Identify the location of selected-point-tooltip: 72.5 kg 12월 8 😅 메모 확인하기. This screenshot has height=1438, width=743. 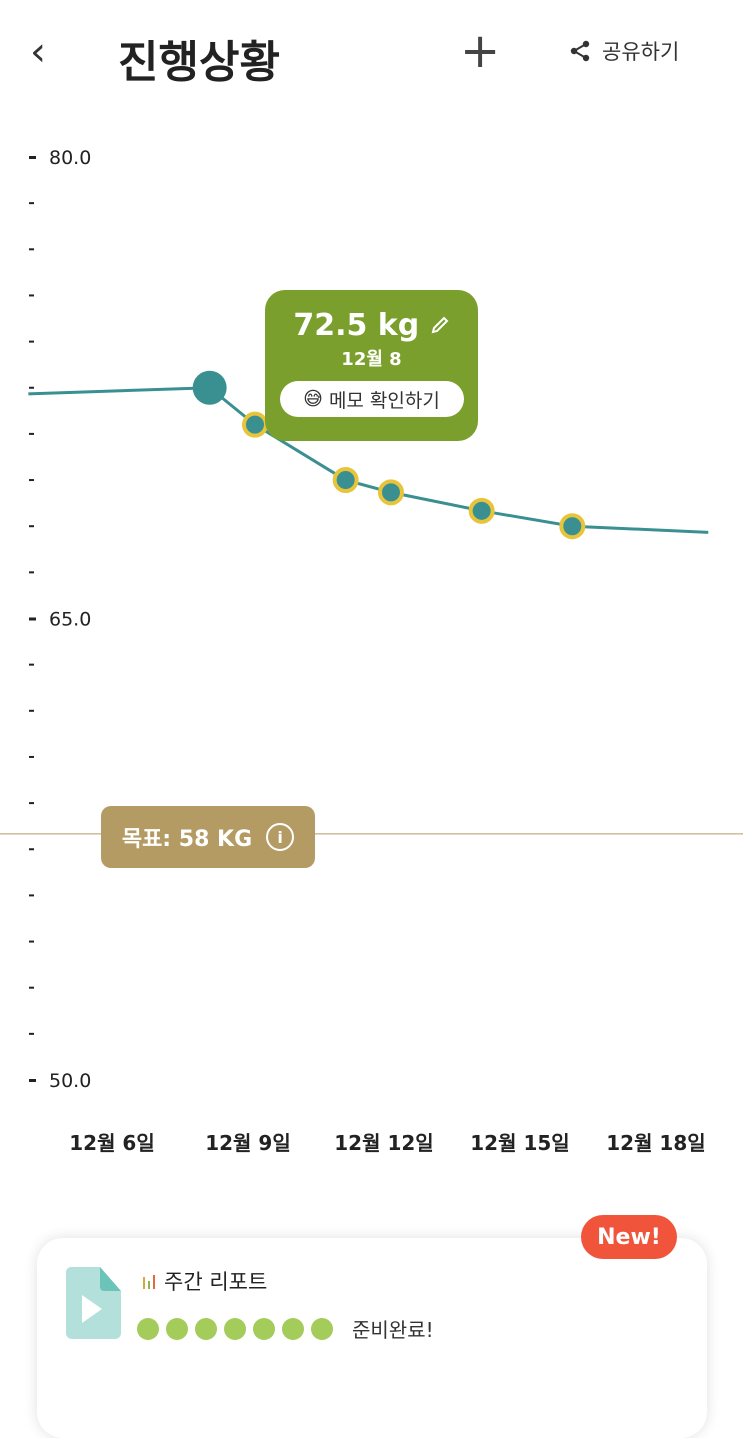
(371, 365).